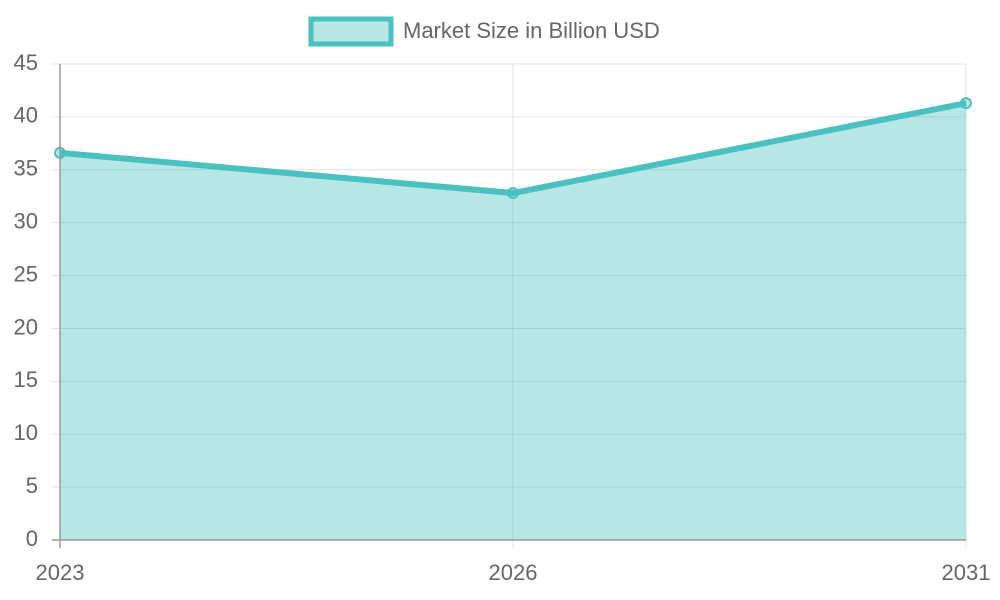  Describe the element at coordinates (26, 432) in the screenshot. I see `y-tick-label: 10` at that location.